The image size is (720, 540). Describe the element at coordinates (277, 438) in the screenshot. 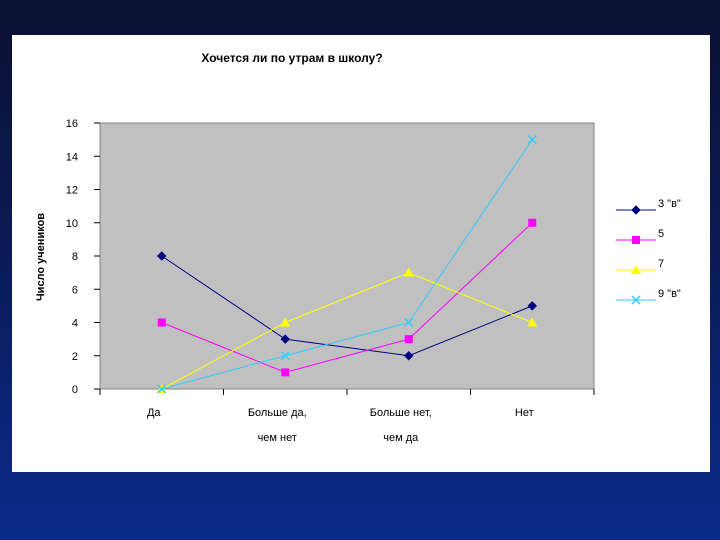

I see `x-tick-label: чем нет` at that location.